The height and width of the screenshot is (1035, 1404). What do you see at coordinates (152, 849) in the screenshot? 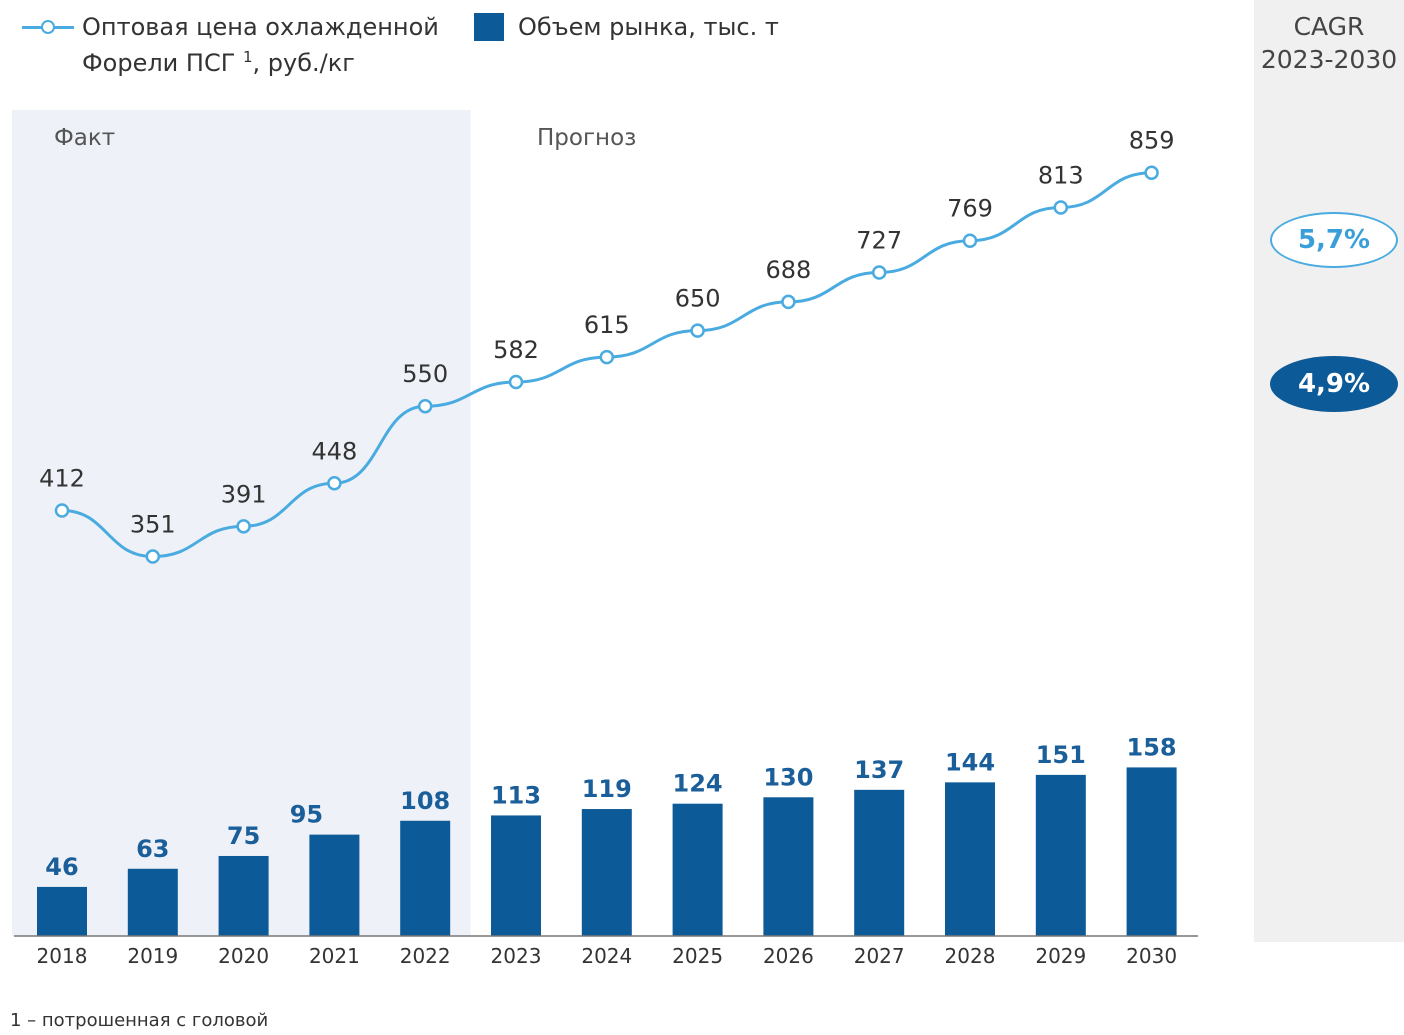
I see `bar-value-label: 63` at bounding box center [152, 849].